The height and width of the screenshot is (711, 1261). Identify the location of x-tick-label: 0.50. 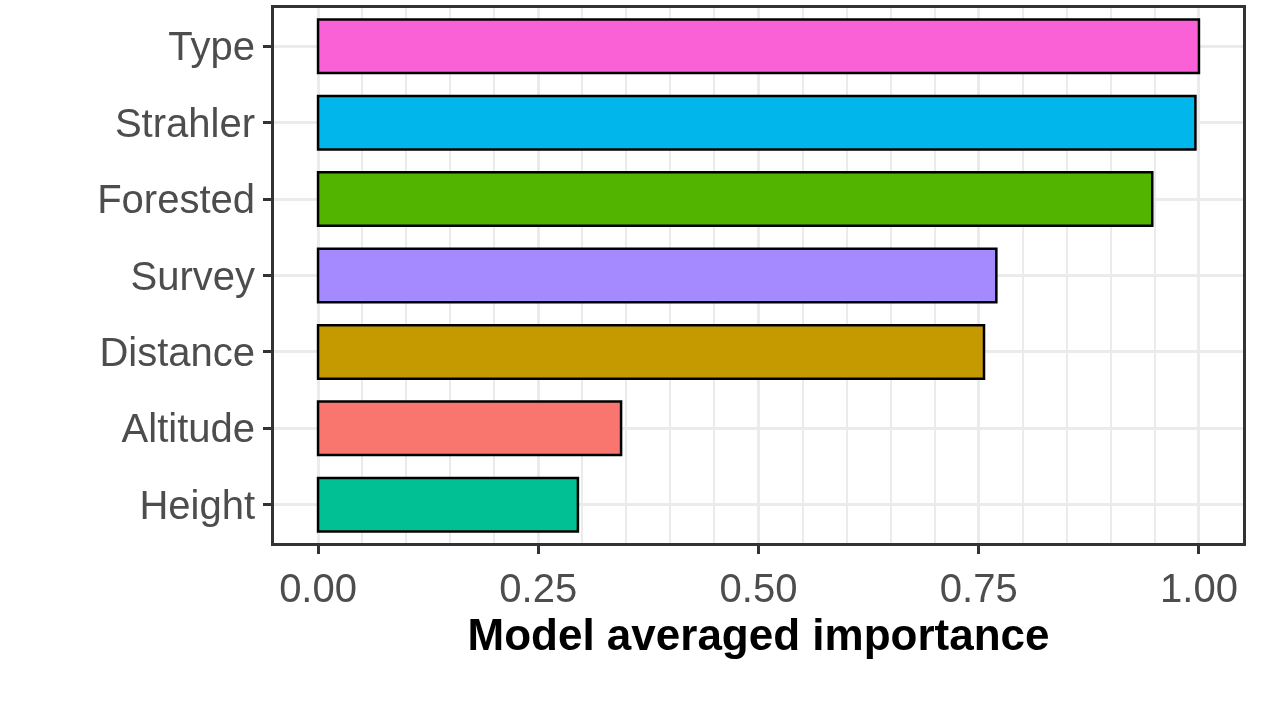
(758, 588).